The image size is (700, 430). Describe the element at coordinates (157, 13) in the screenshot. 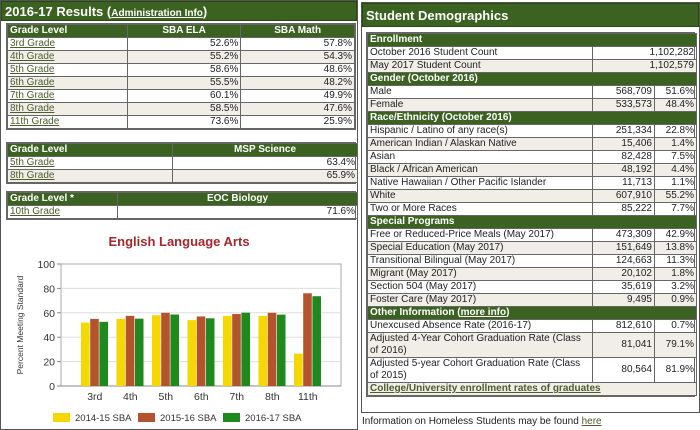

I see `administration-info-link: Administration Info` at that location.